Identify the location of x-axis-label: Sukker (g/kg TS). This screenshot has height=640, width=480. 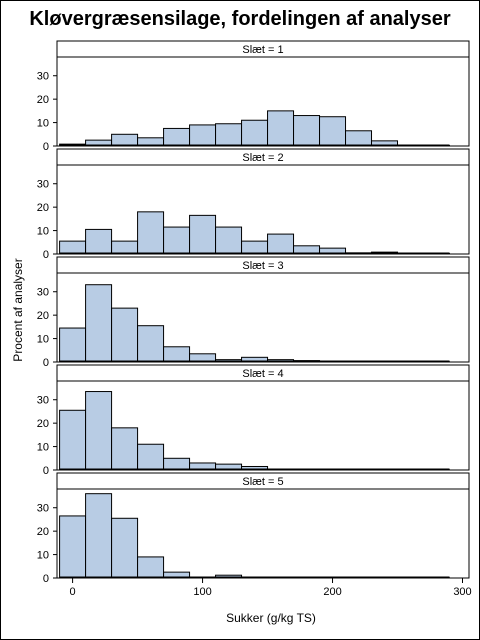
(271, 618).